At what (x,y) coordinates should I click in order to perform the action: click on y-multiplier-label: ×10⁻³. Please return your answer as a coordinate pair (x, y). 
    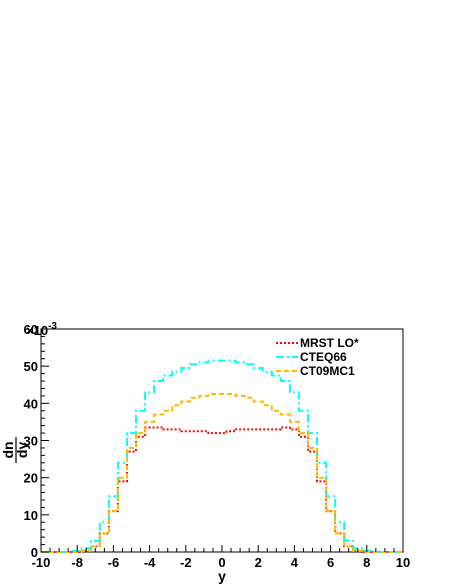
    Looking at the image, I should click on (41, 329).